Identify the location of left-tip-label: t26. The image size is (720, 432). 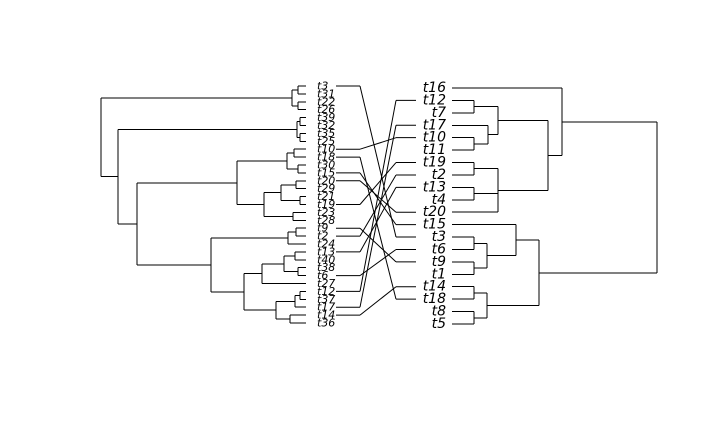
(326, 109).